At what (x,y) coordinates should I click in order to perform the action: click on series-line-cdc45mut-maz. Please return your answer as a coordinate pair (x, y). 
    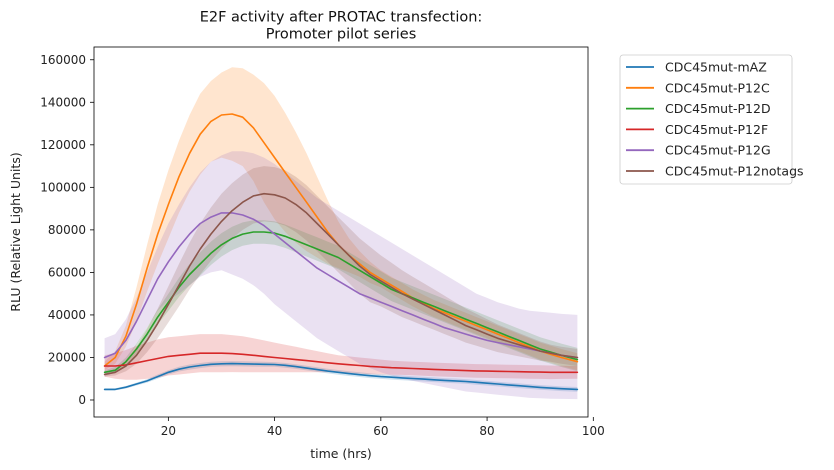
    Looking at the image, I should click on (341, 376).